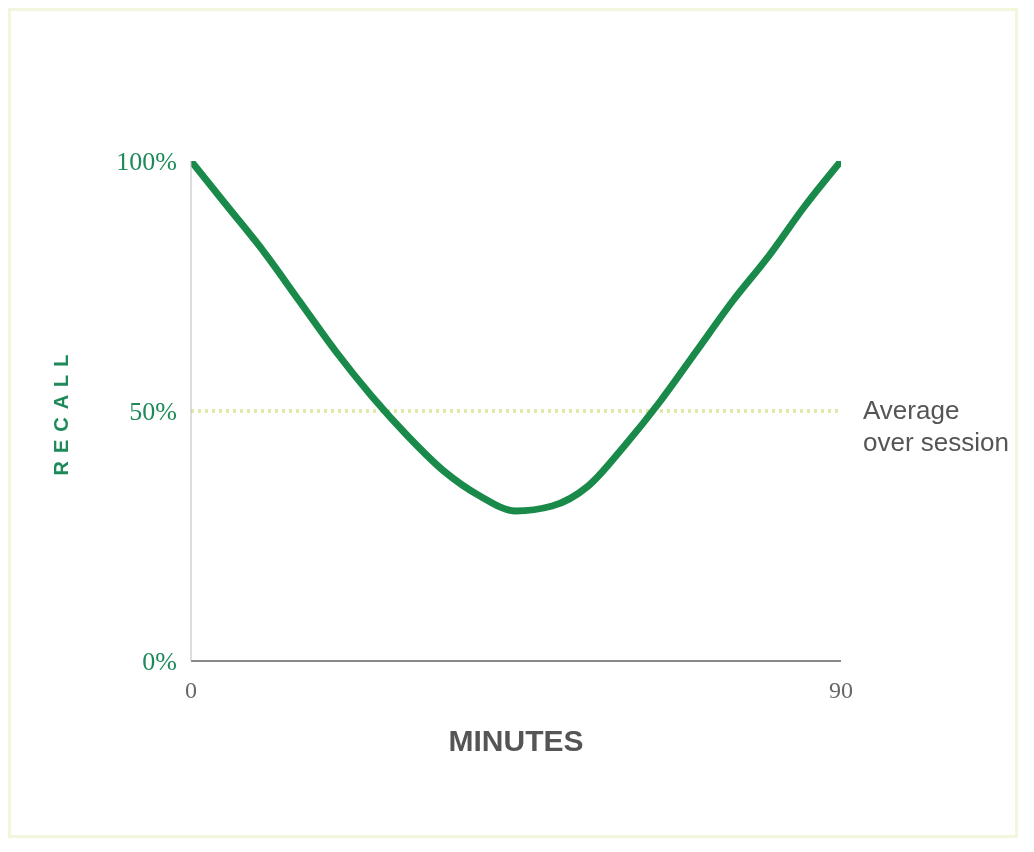 The image size is (1034, 852). Describe the element at coordinates (936, 426) in the screenshot. I see `ref-line-label: Average over session` at that location.